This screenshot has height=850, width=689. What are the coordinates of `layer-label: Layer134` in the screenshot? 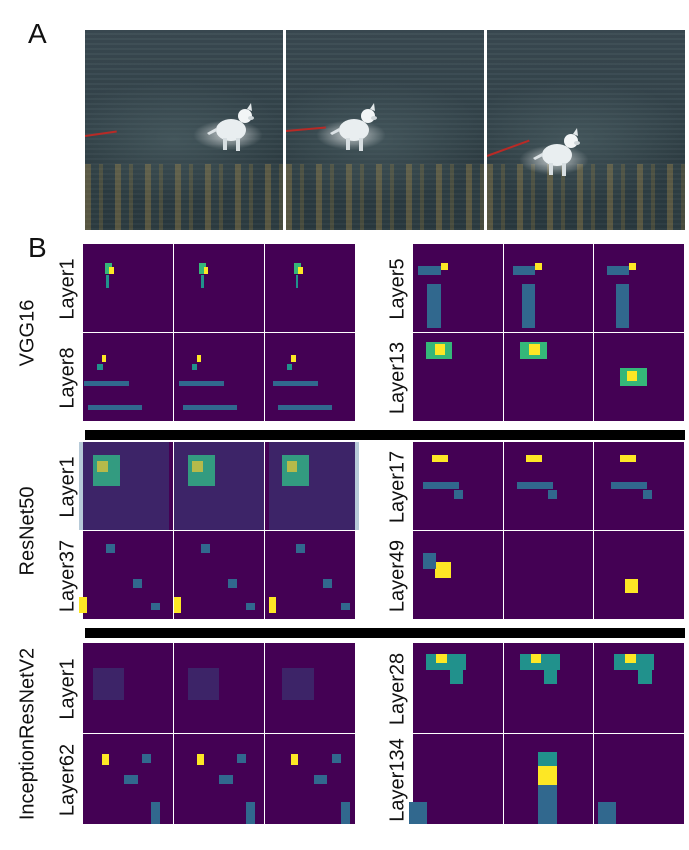 It's located at (397, 779).